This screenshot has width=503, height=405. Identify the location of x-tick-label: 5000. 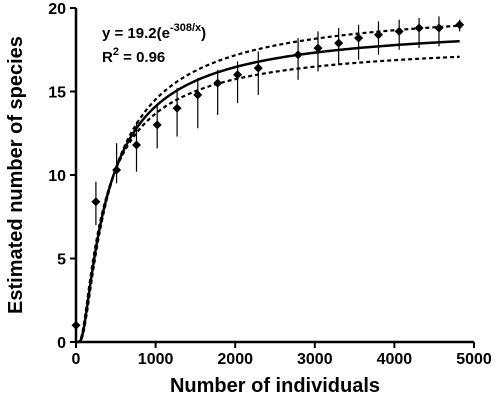
(474, 359).